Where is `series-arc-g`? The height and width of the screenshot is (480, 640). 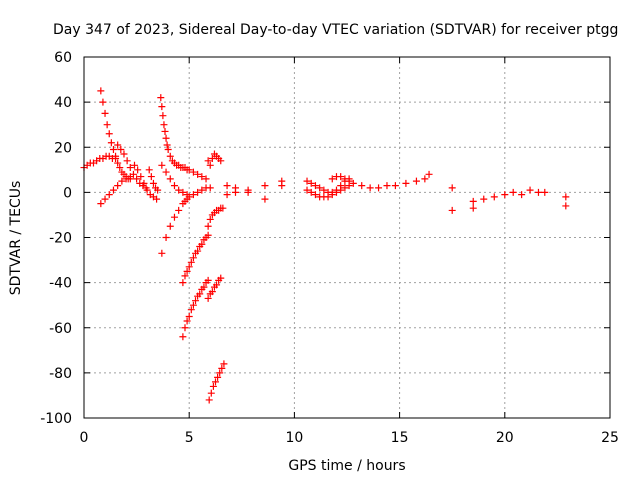
series-arc-g is located at coordinates (183, 138).